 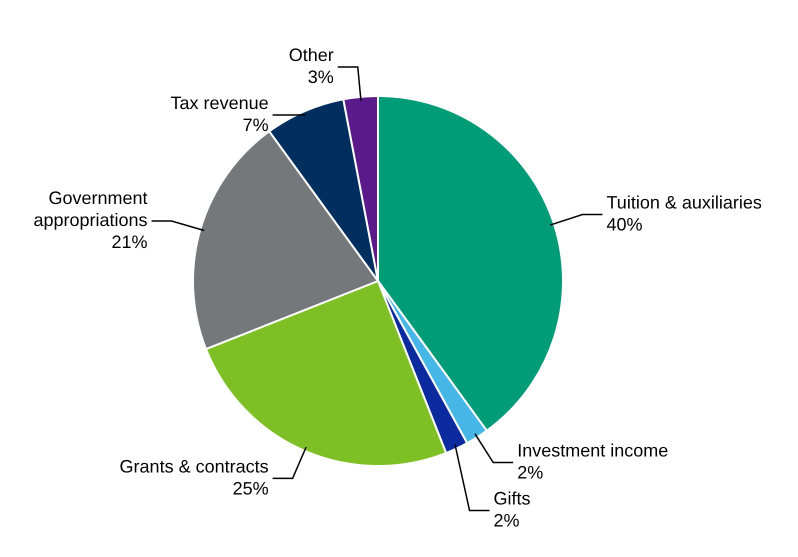 I want to click on data-label: 40%, so click(x=624, y=224).